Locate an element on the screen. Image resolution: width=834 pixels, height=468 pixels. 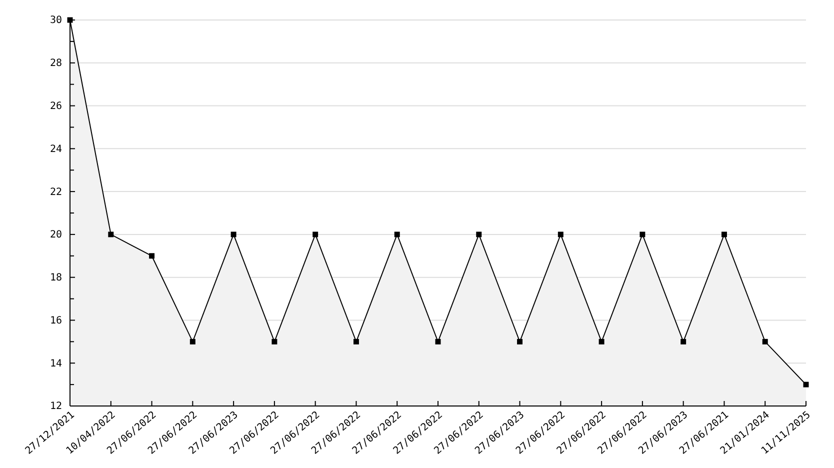
y-tick-label: 12 is located at coordinates (56, 406).